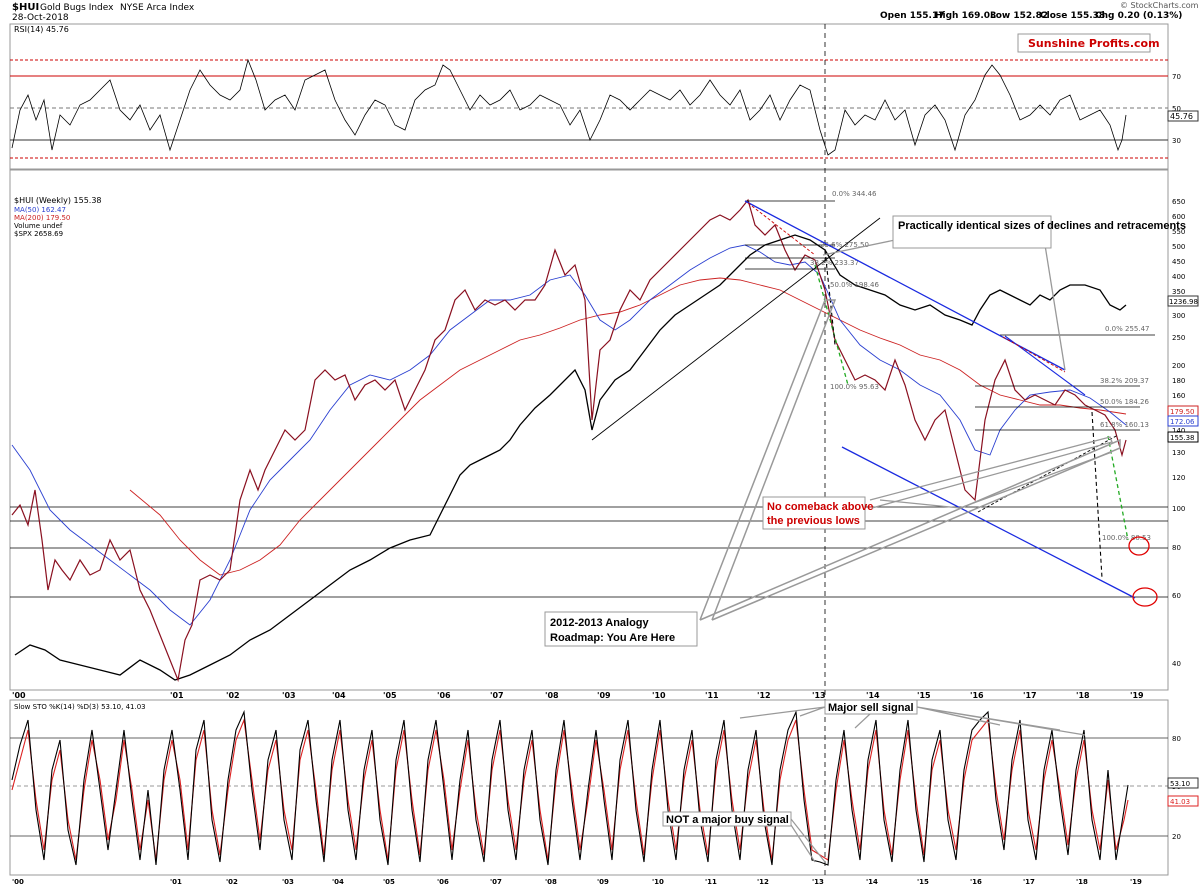 Image resolution: width=1200 pixels, height=887 pixels. Describe the element at coordinates (1176, 141) in the screenshot. I see `rsi-tick-30: 30` at that location.